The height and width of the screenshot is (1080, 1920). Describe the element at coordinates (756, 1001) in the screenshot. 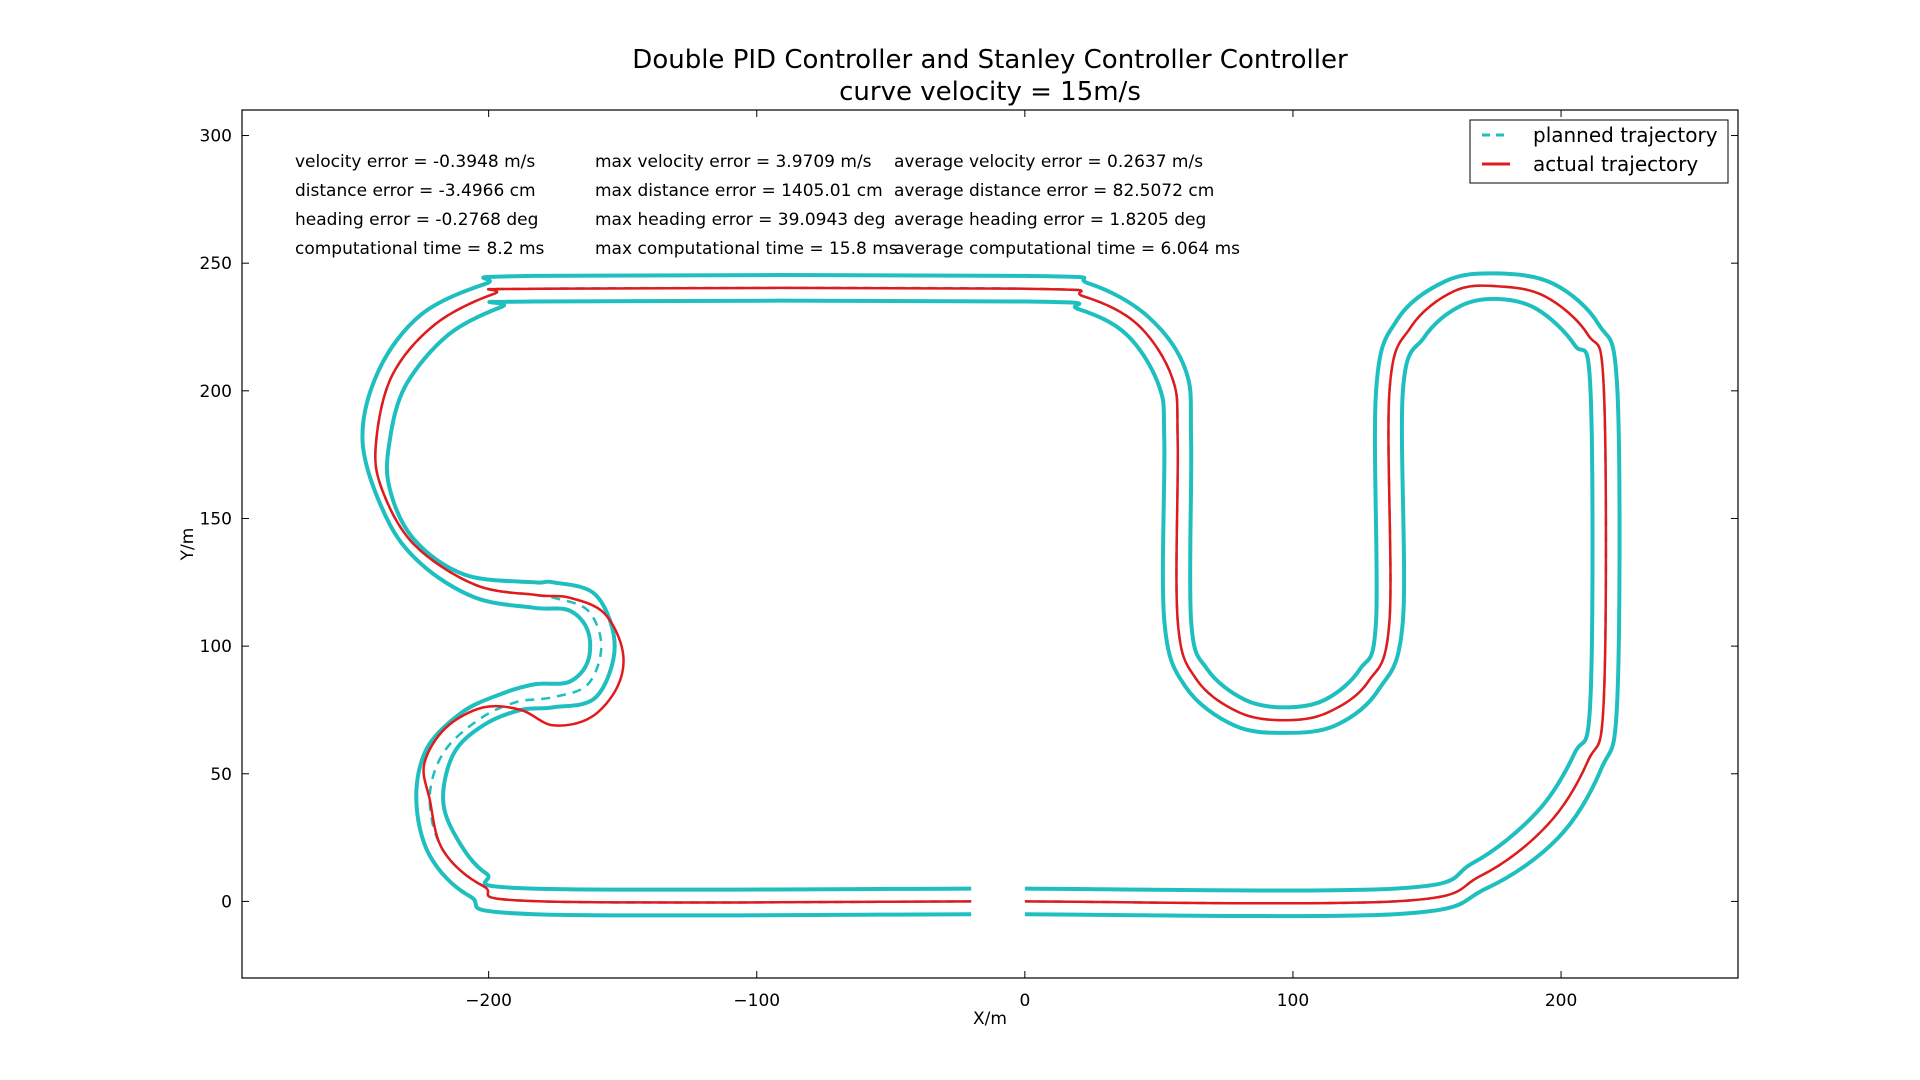

I see `x-tick-label: −100` at that location.